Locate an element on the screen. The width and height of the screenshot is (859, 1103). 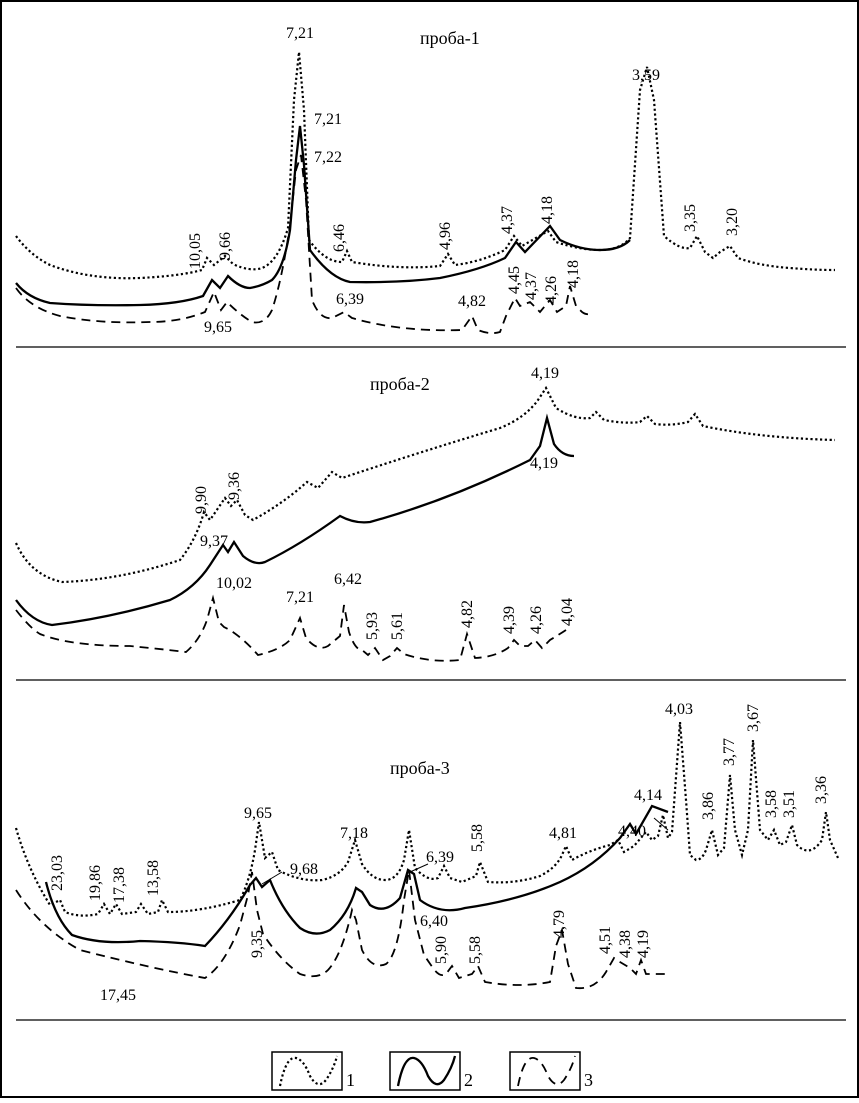
legend: 1 2 3 is located at coordinates (432, 1071).